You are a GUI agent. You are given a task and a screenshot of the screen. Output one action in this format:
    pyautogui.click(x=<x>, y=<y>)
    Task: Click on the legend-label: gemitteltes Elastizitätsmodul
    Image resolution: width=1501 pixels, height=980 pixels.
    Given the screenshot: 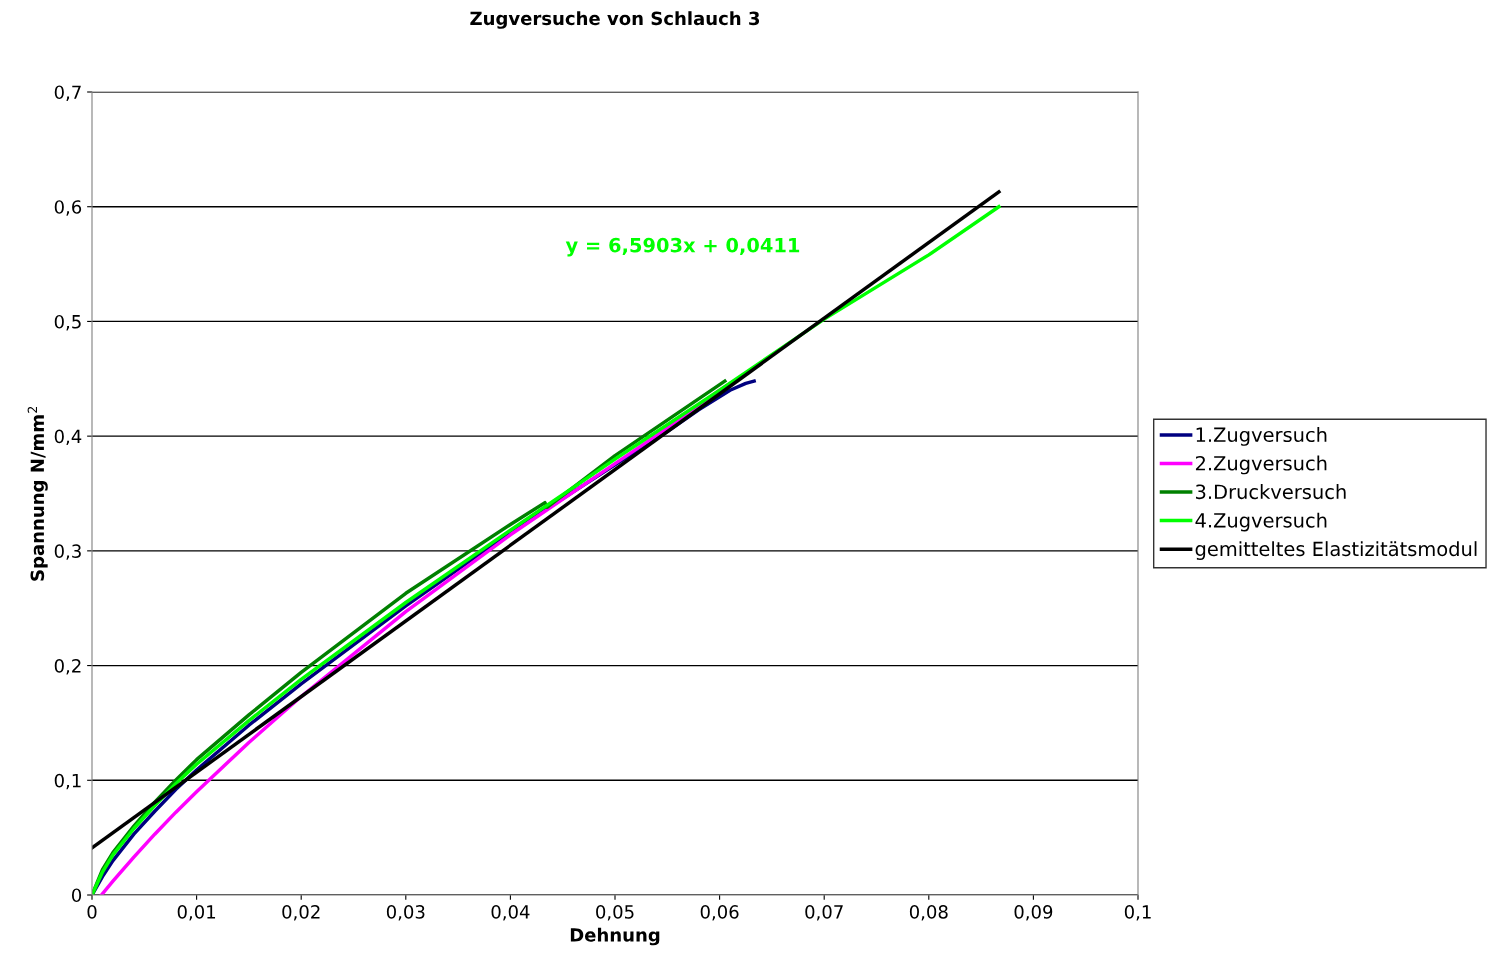 What is the action you would take?
    pyautogui.click(x=1336, y=550)
    